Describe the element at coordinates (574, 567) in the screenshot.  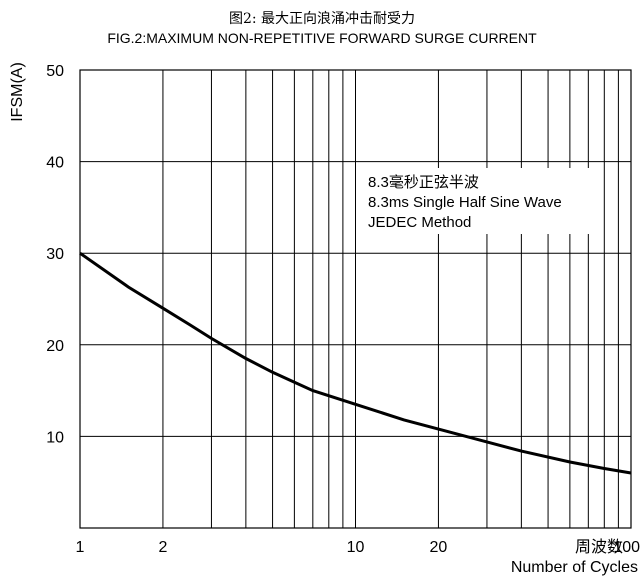
I see `x-axis-label: Number of Cycles` at that location.